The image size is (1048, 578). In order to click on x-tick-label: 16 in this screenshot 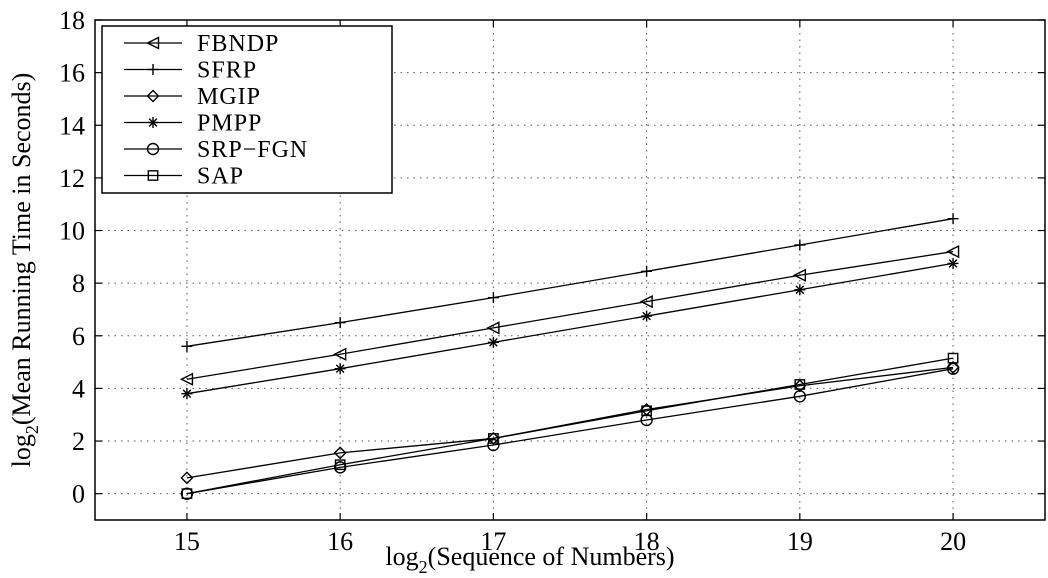, I will do `click(340, 541)`.